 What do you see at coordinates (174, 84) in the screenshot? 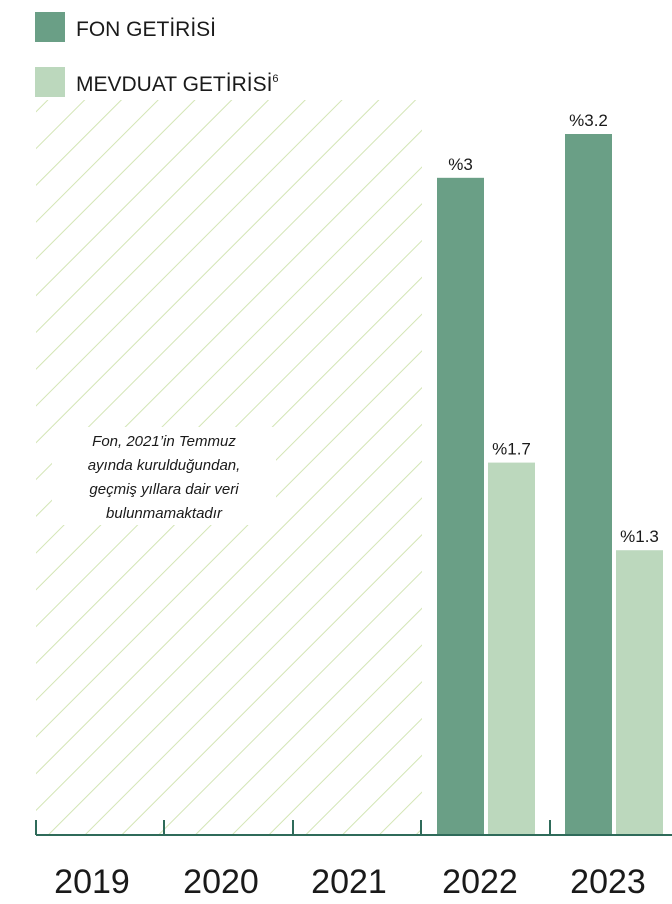
I see `legend-label-mevduat-text: MEVDUAT GETİRİSİ` at bounding box center [174, 84].